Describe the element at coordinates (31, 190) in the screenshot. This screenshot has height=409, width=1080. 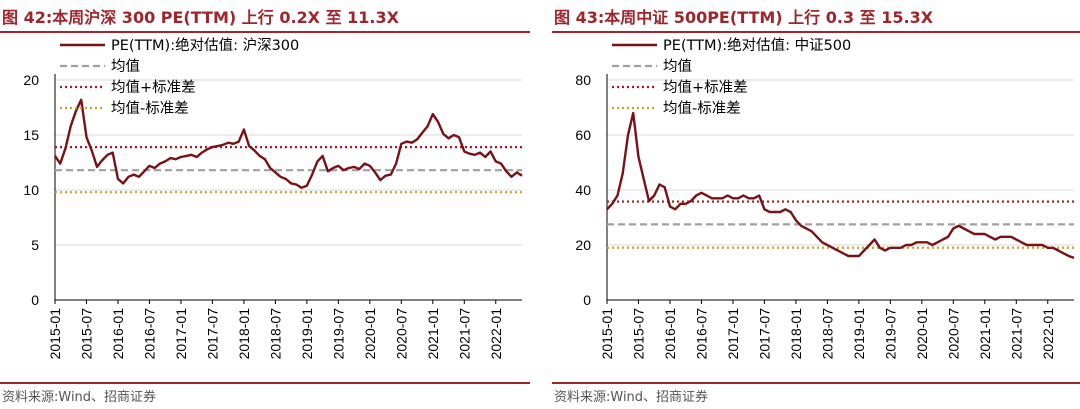
I see `y-tick-label: 10` at that location.